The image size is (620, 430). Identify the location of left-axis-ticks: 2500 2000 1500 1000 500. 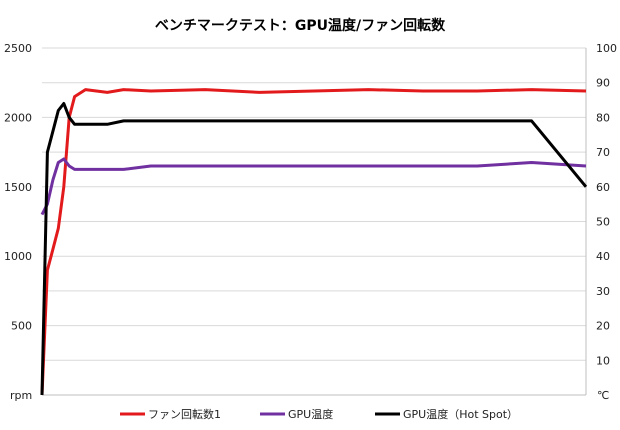
(18, 187).